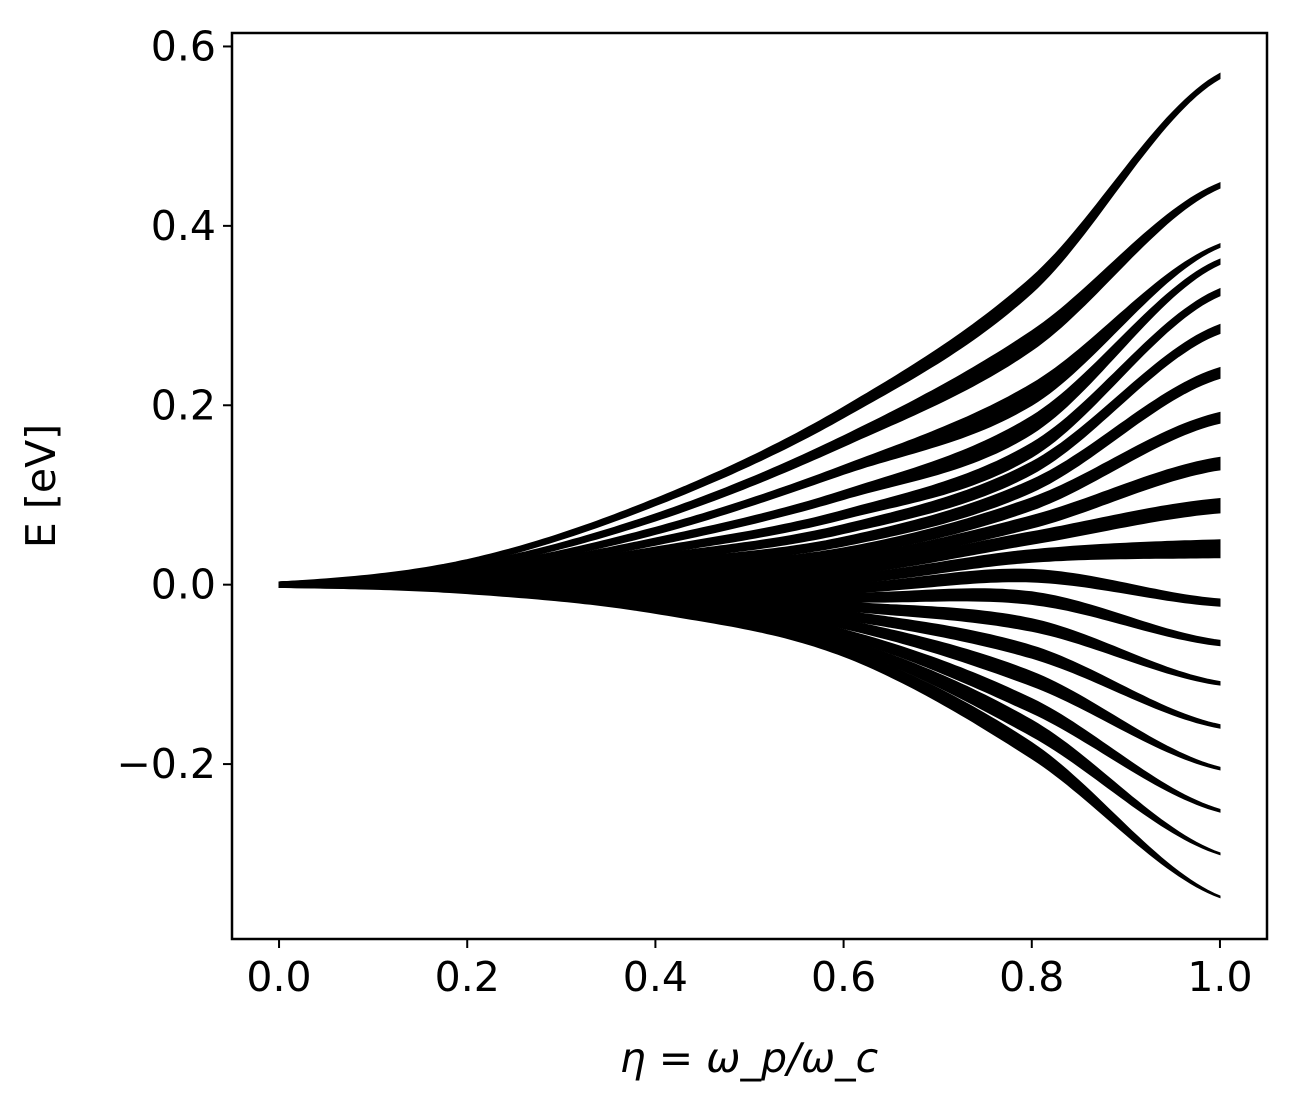 The height and width of the screenshot is (1095, 1306). What do you see at coordinates (278, 977) in the screenshot?
I see `x-tick-label: 0.0` at bounding box center [278, 977].